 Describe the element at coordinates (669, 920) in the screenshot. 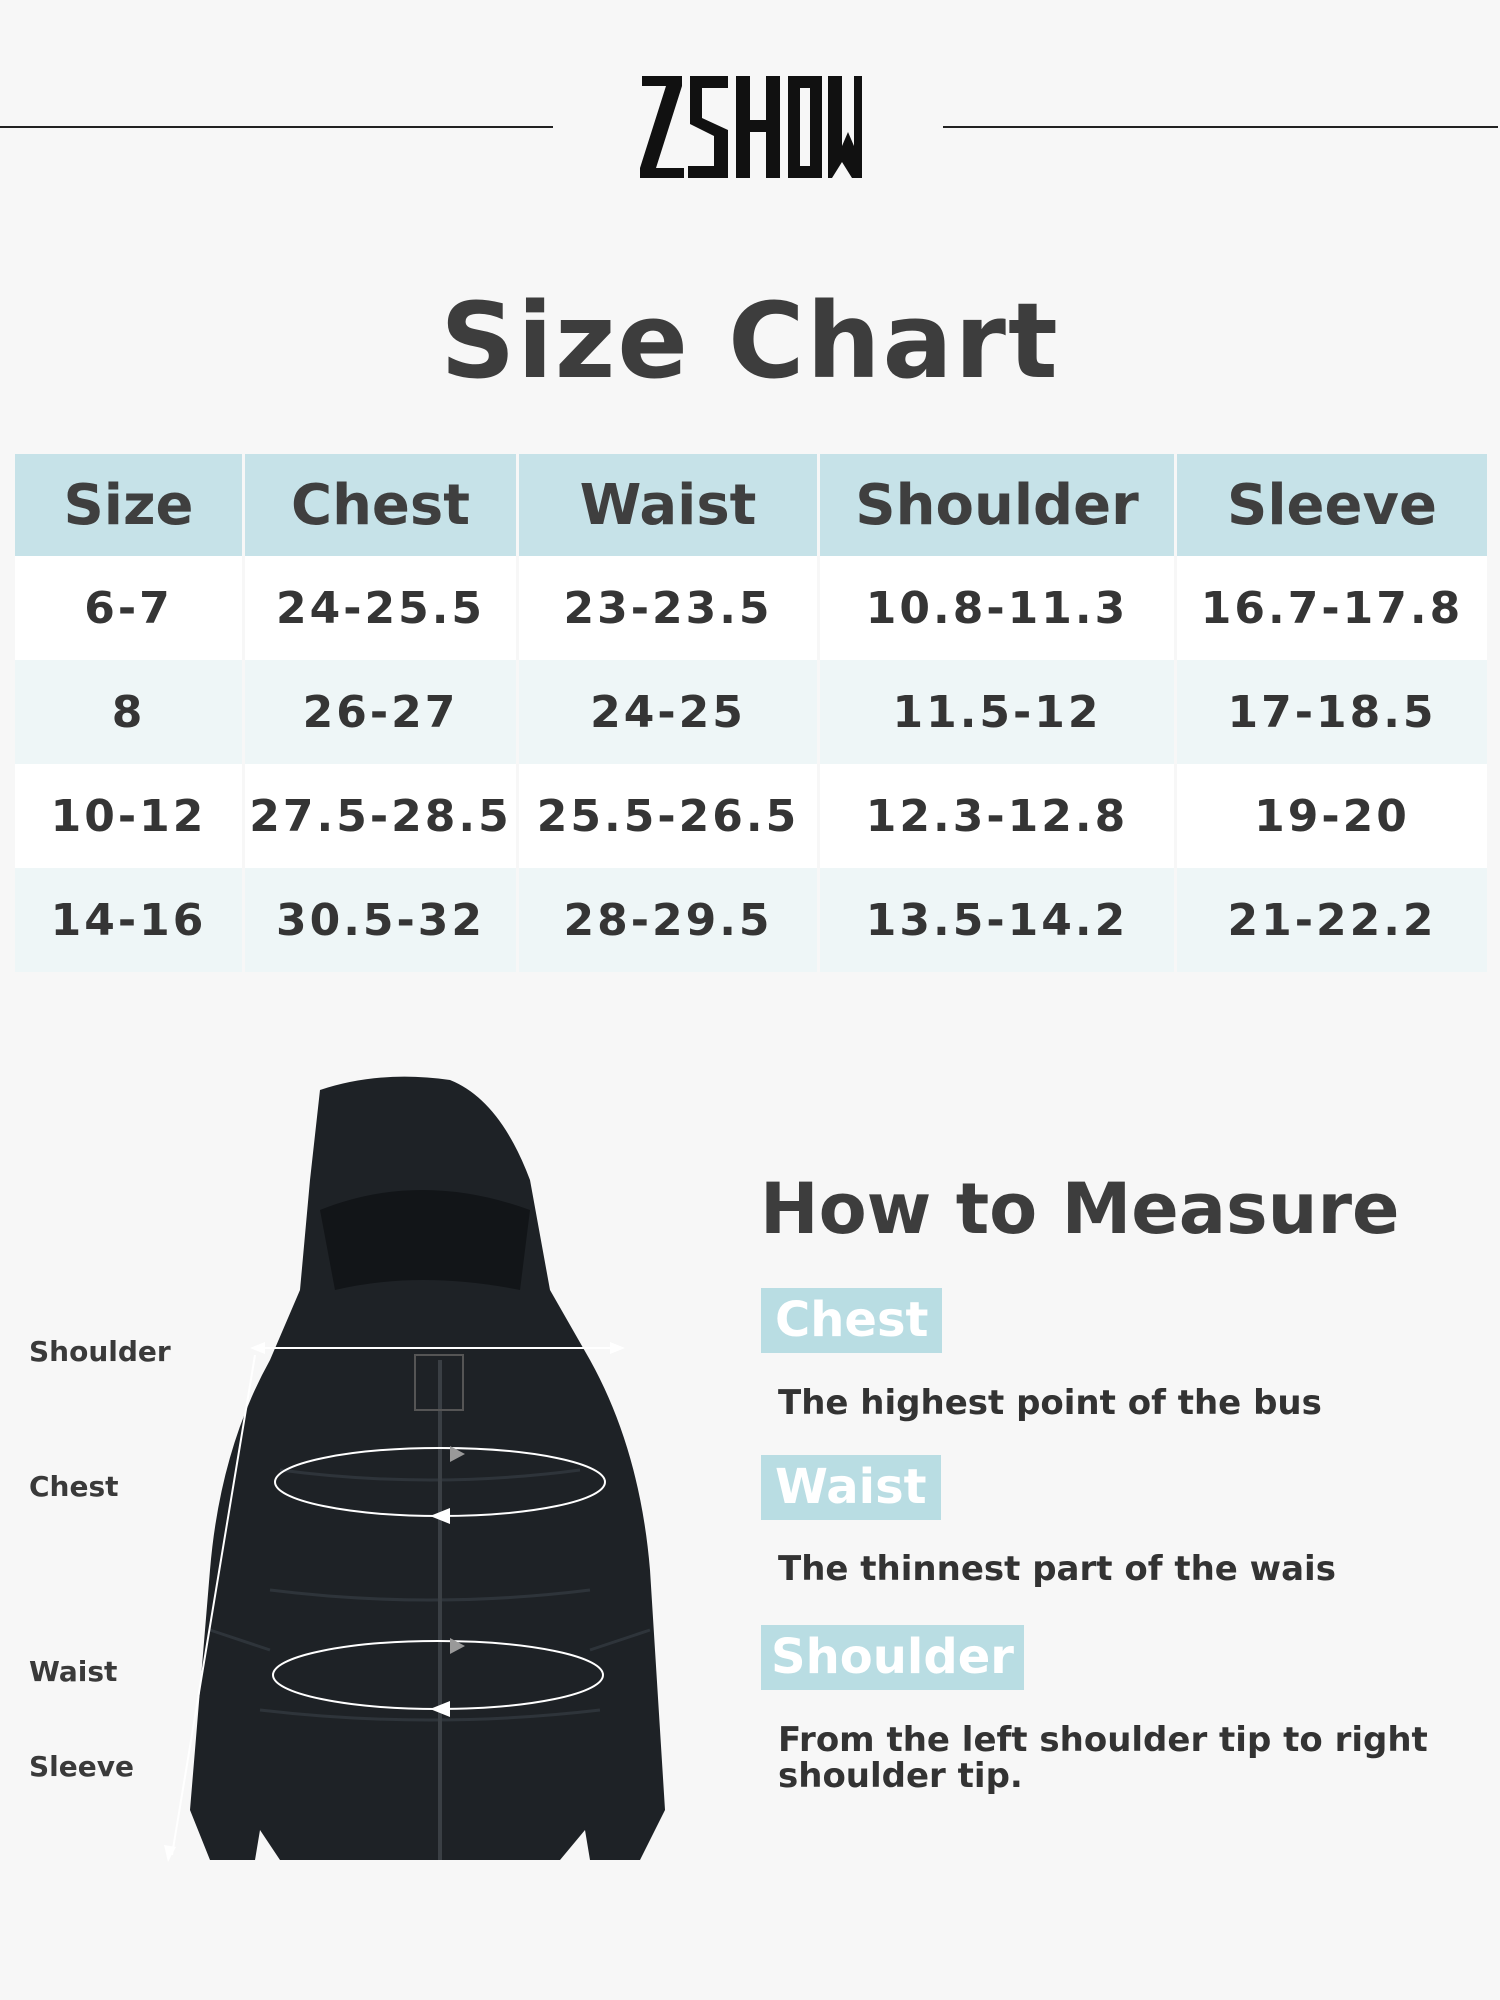

I see `table-cell-waist: 28-29.5` at that location.